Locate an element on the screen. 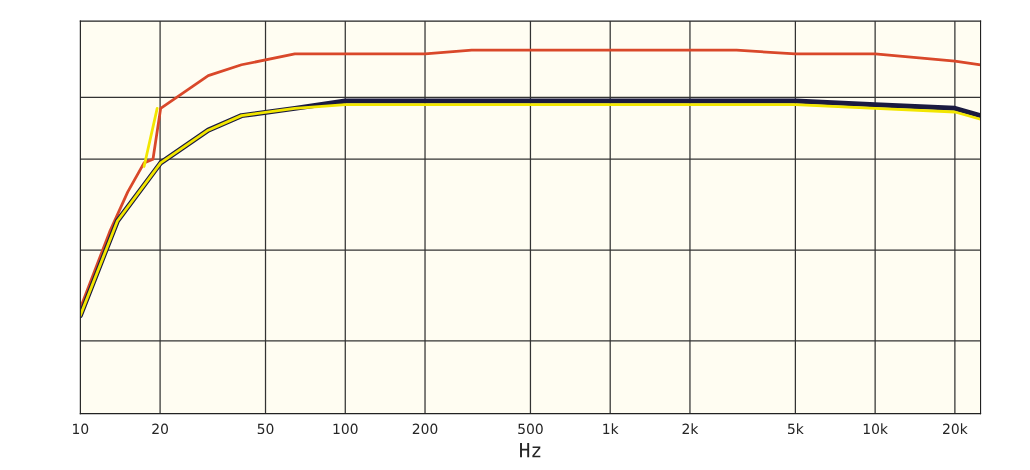 The height and width of the screenshot is (470, 1030). x-tick-label: 2k is located at coordinates (690, 428).